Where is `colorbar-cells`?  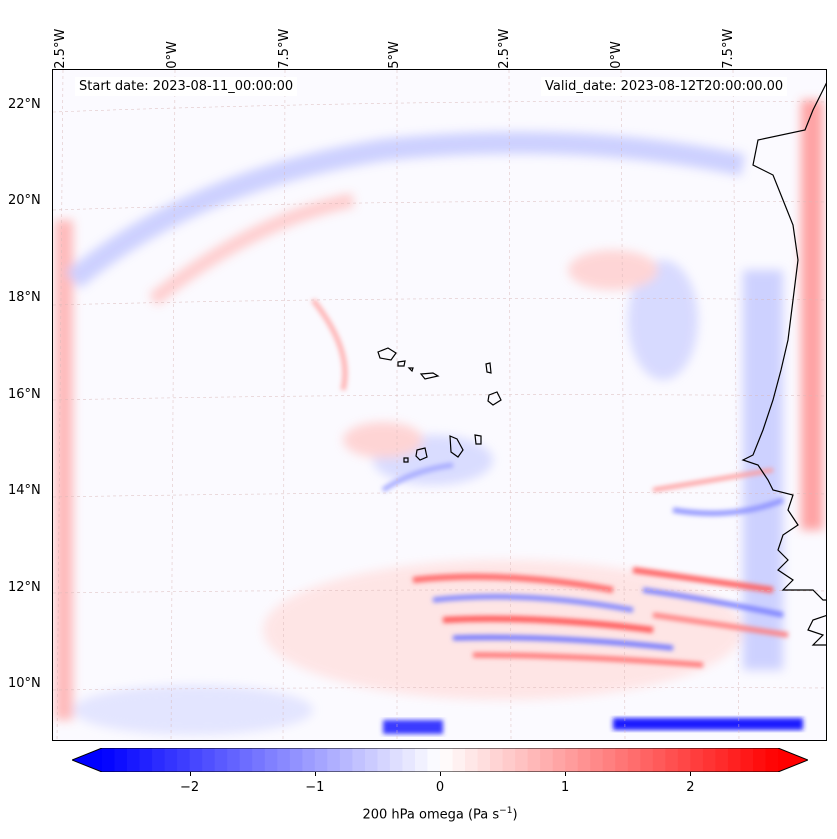 colorbar-cells is located at coordinates (440, 760).